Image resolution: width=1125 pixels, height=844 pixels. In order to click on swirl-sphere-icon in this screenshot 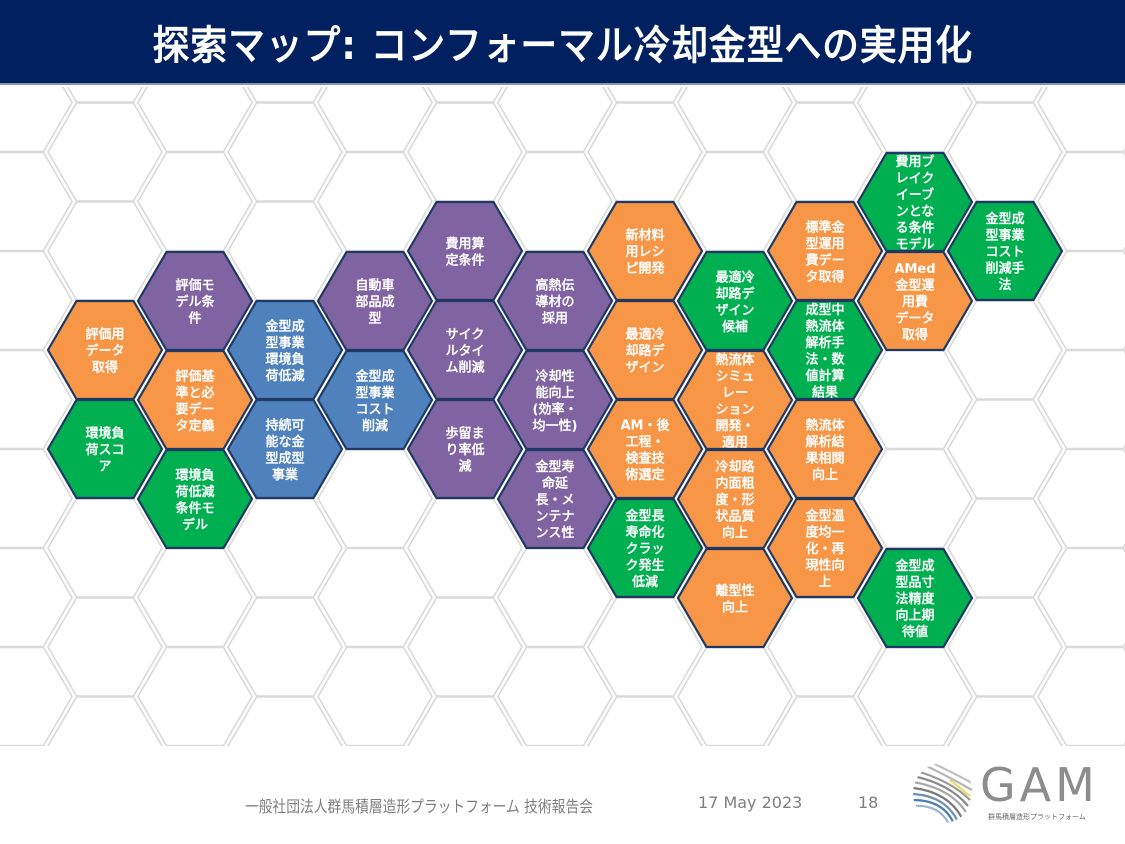, I will do `click(943, 793)`.